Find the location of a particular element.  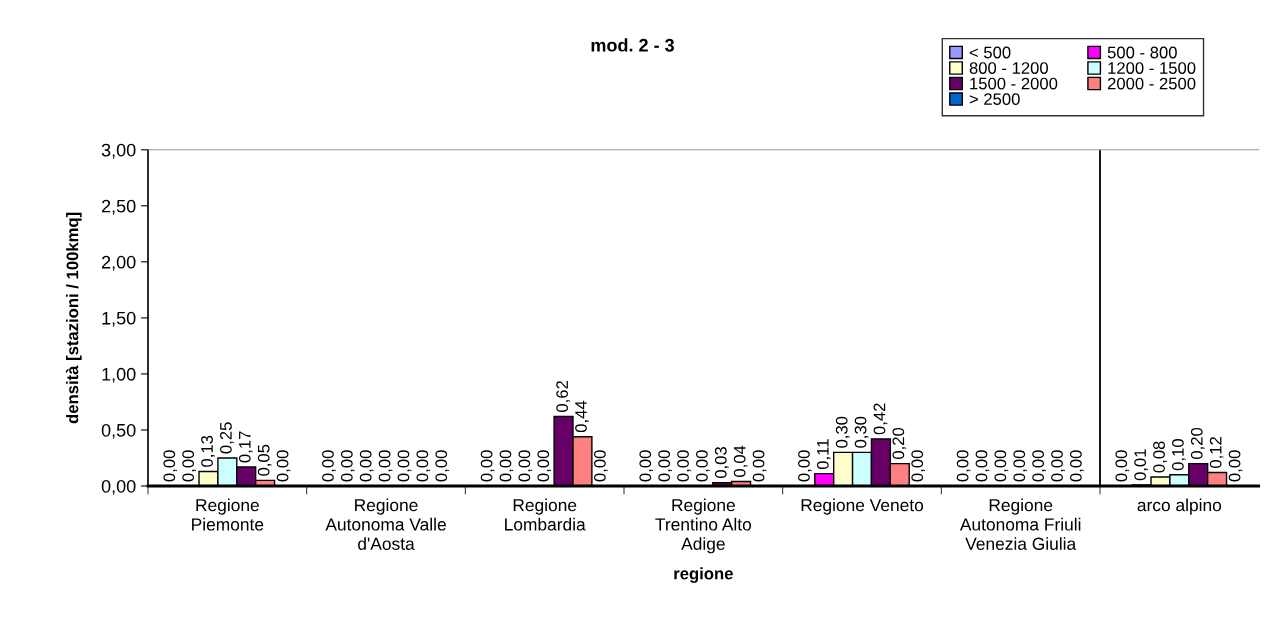

data-label: 0,62 is located at coordinates (563, 396).